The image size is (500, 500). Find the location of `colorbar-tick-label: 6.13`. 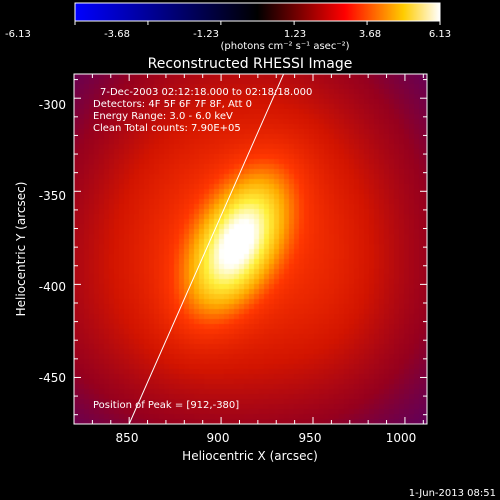

colorbar-tick-label: 6.13 is located at coordinates (440, 34).